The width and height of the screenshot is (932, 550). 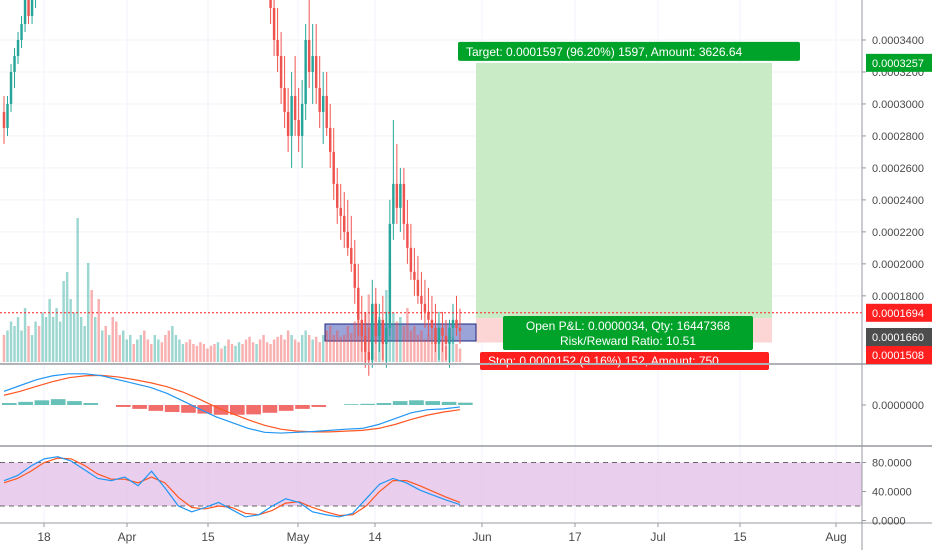 I want to click on price-tick-label: 0.0001800, so click(x=898, y=297).